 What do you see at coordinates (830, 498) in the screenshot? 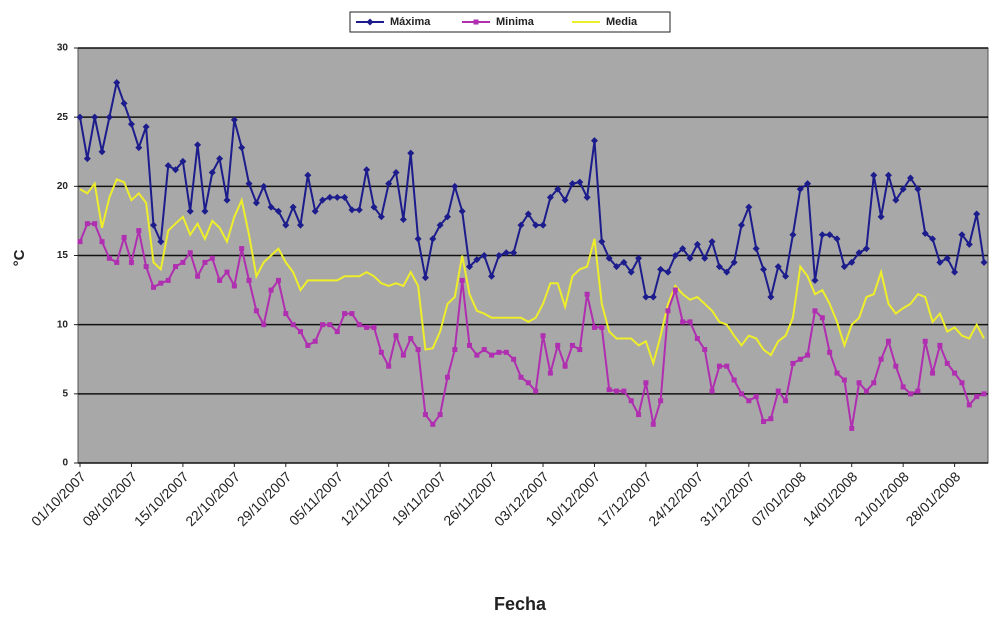
I see `x-tick-label: 14/01/2008` at bounding box center [830, 498].